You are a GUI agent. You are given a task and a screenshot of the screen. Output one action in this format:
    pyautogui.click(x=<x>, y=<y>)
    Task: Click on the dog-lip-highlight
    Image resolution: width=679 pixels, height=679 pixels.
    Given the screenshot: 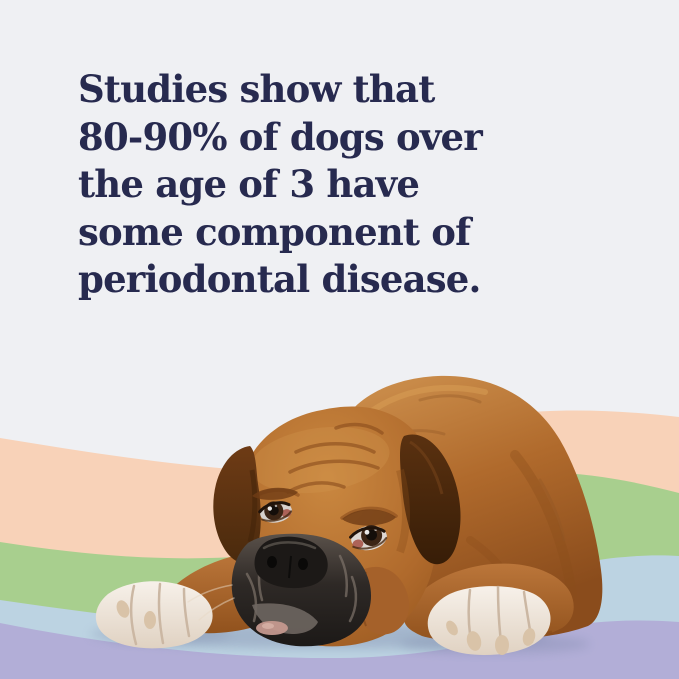 What is the action you would take?
    pyautogui.click(x=268, y=626)
    